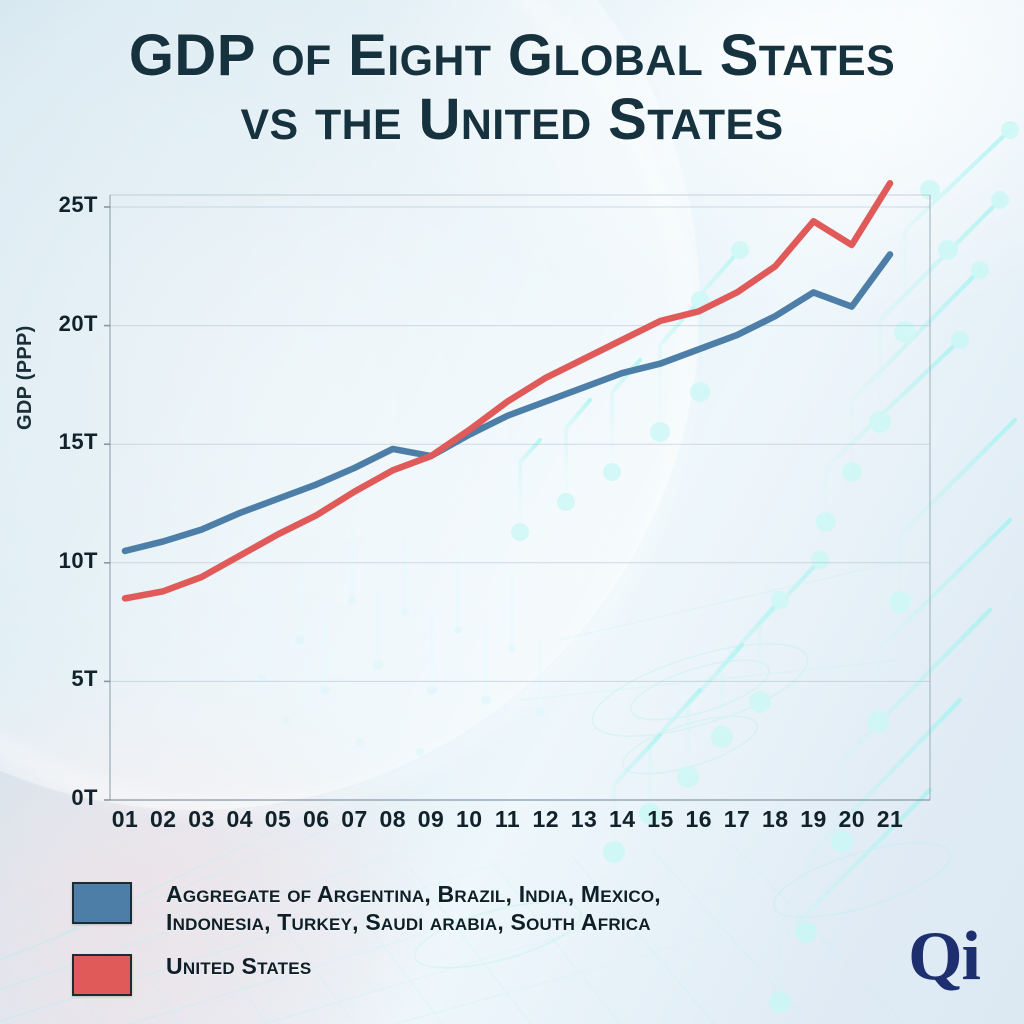 The width and height of the screenshot is (1024, 1024). Describe the element at coordinates (944, 956) in the screenshot. I see `qi-logo: Qi` at that location.